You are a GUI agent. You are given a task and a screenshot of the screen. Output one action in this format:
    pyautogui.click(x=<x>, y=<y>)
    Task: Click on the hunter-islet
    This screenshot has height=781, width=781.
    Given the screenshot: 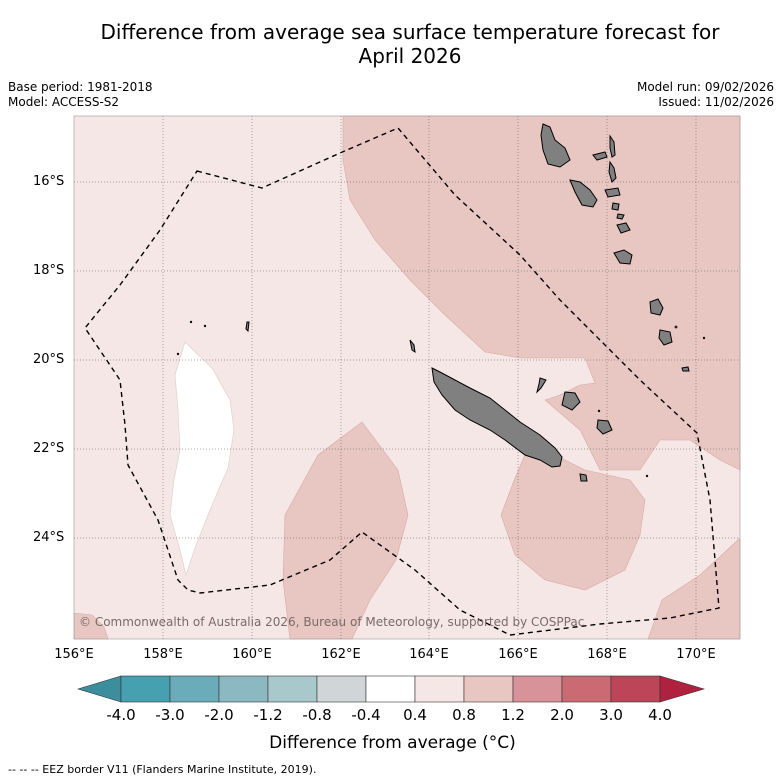 What is the action you would take?
    pyautogui.click(x=704, y=338)
    